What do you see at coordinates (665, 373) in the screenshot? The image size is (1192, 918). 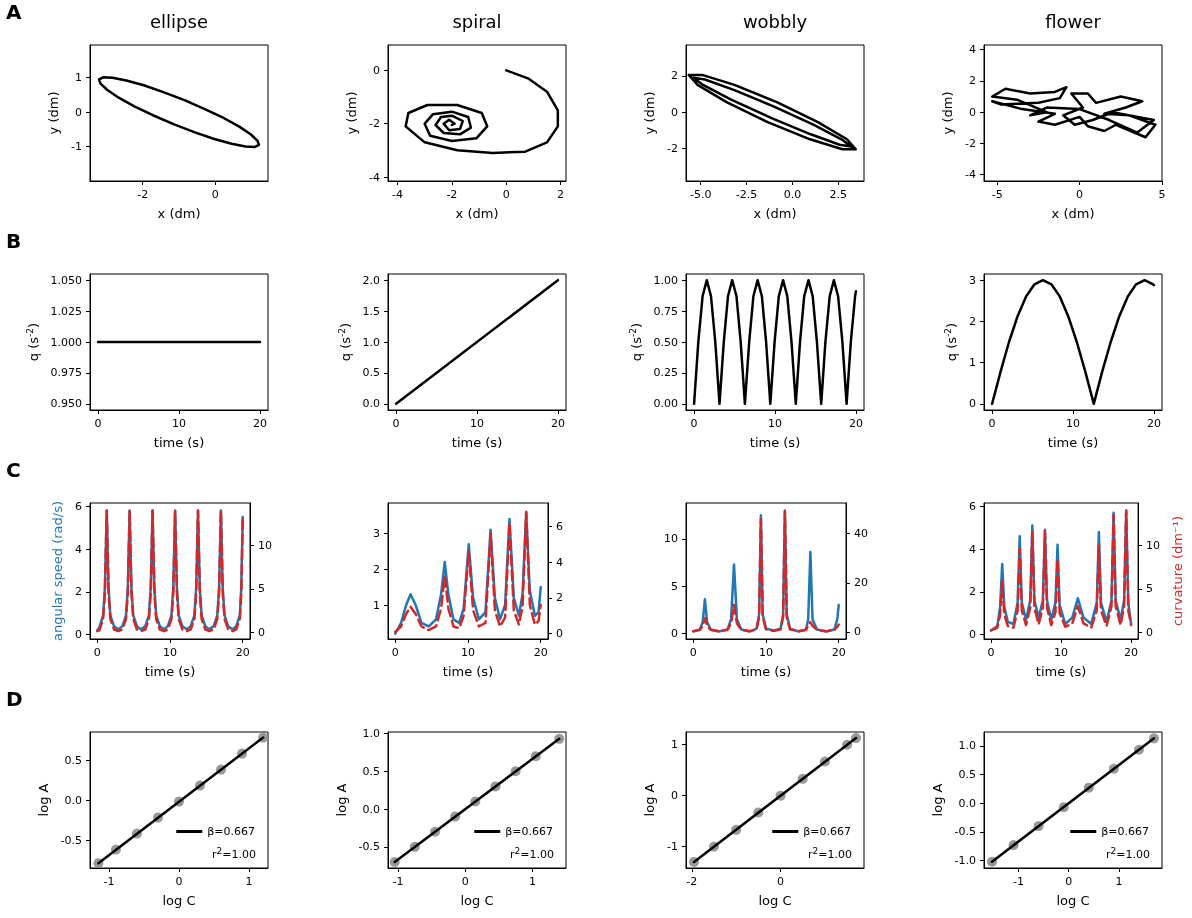 I see `y-tick-label: 0.25` at bounding box center [665, 373].